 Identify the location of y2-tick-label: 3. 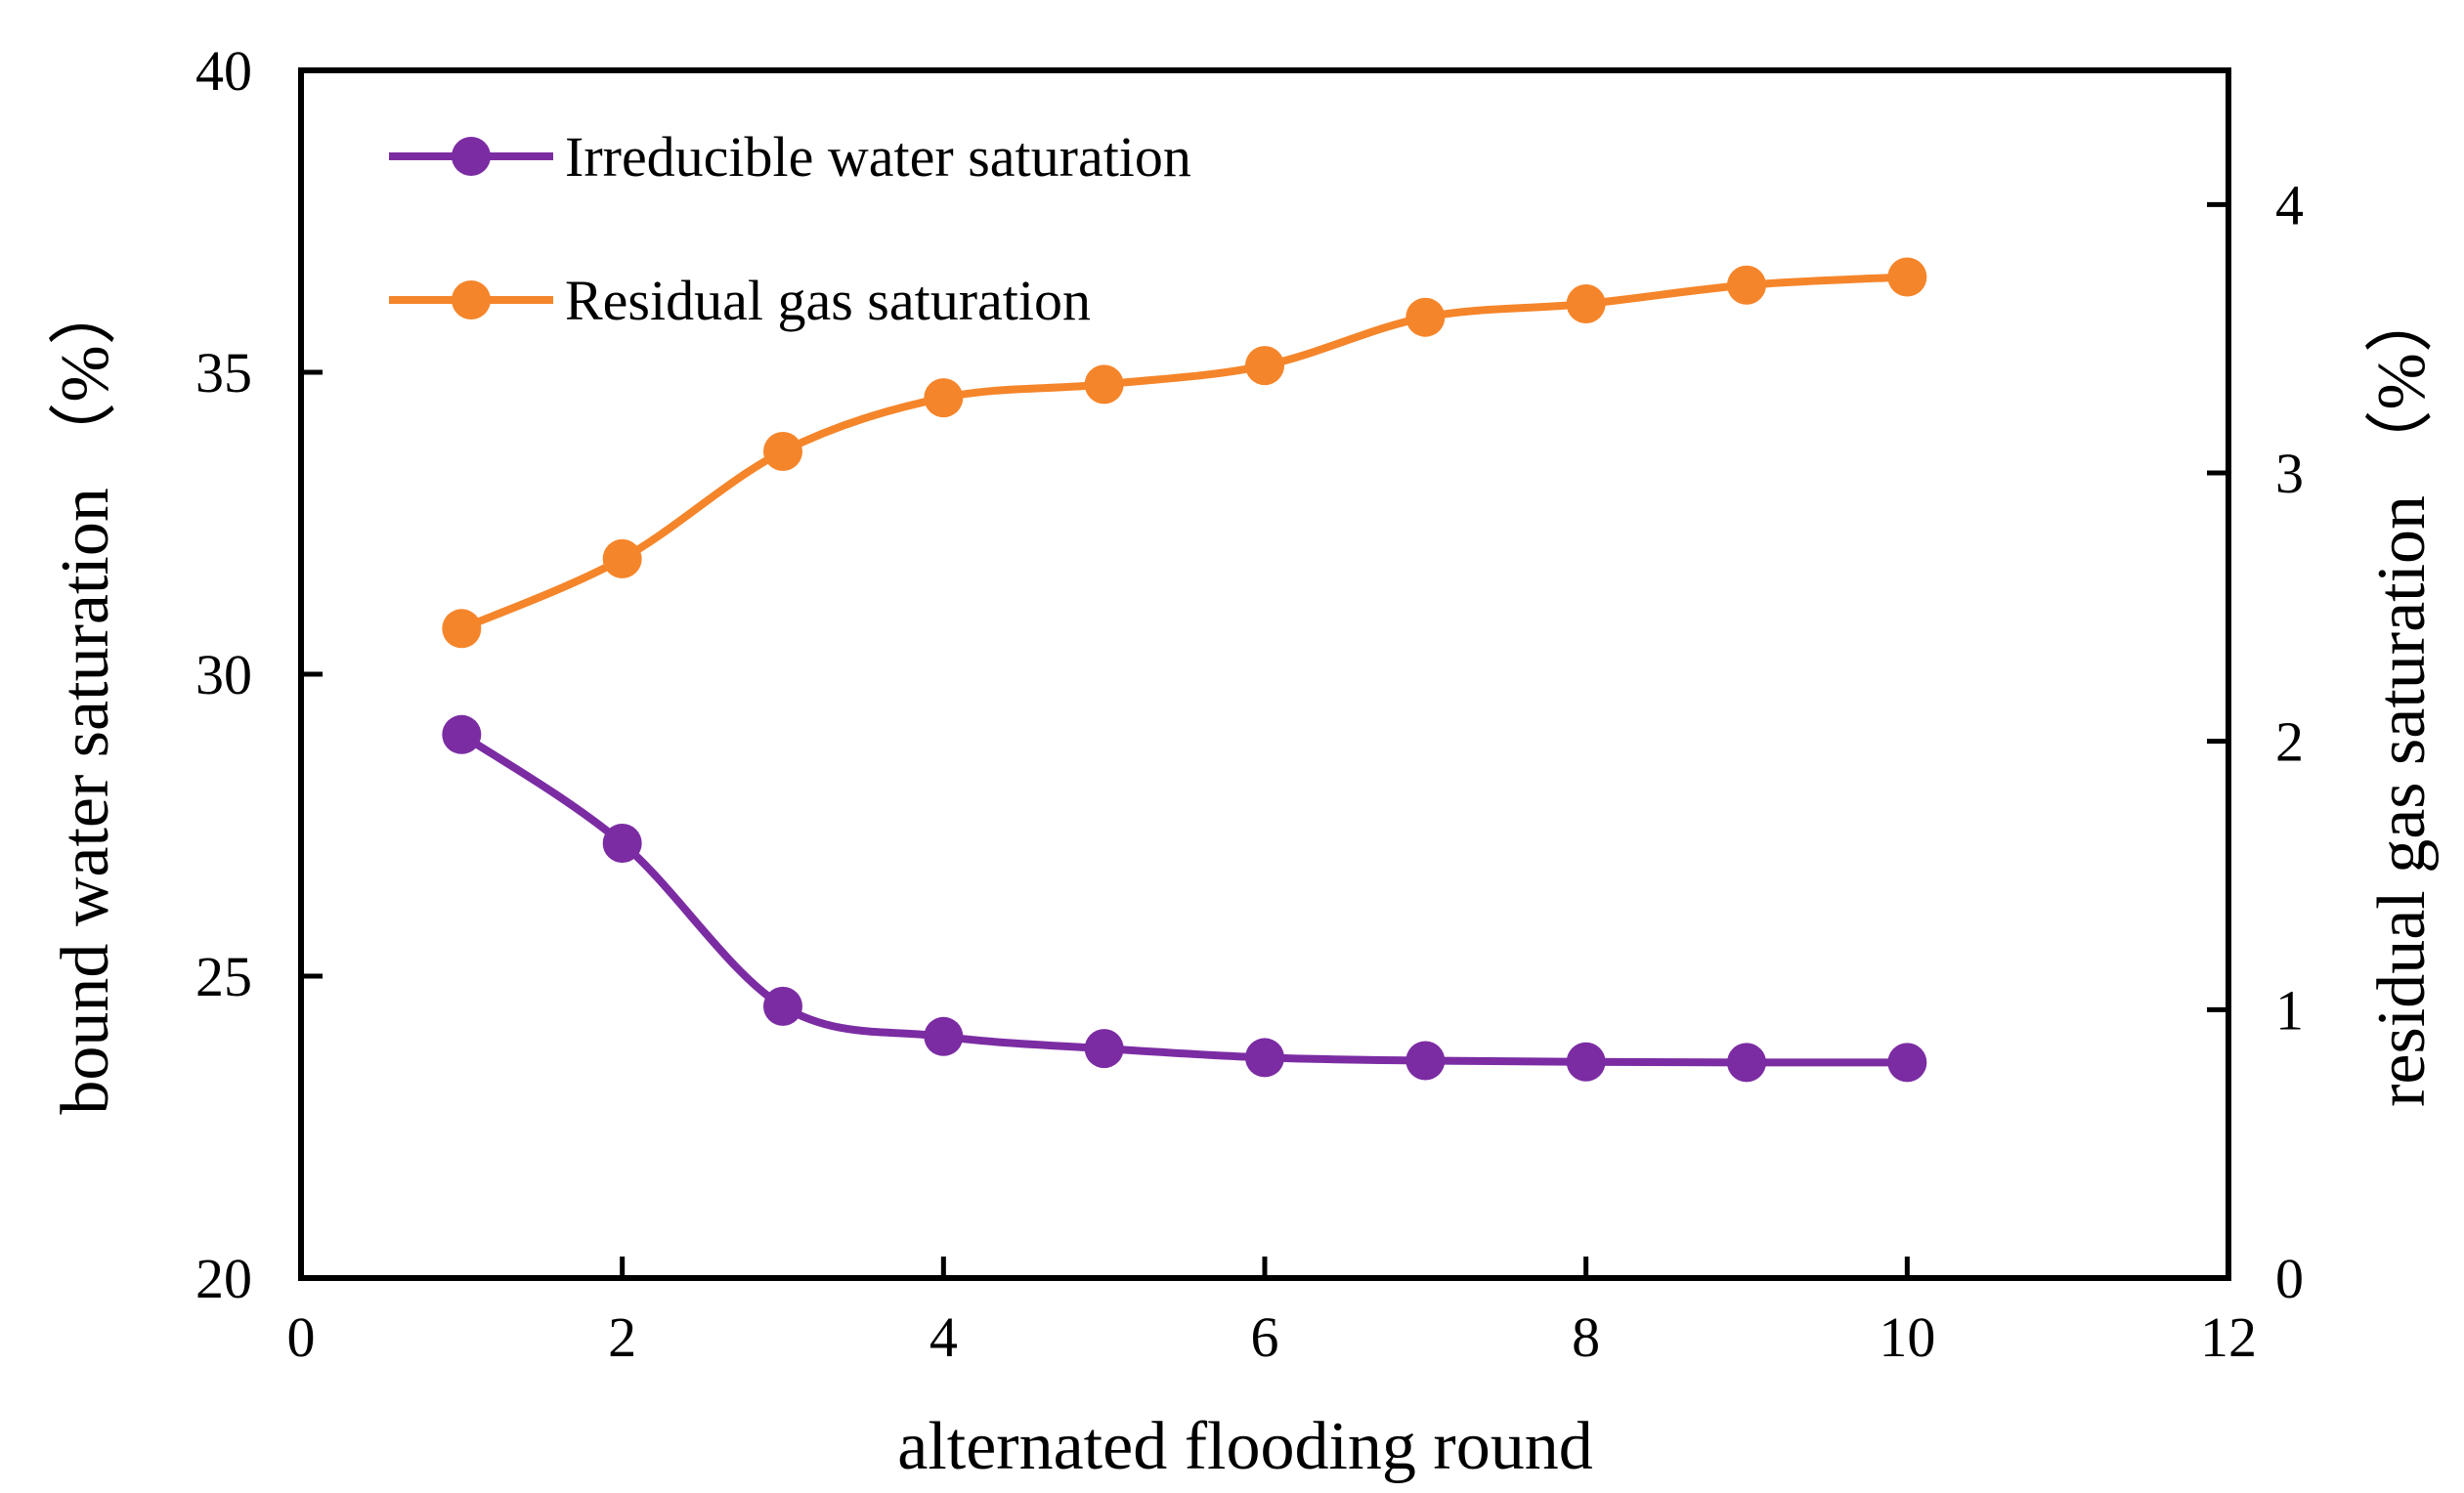
(2289, 473).